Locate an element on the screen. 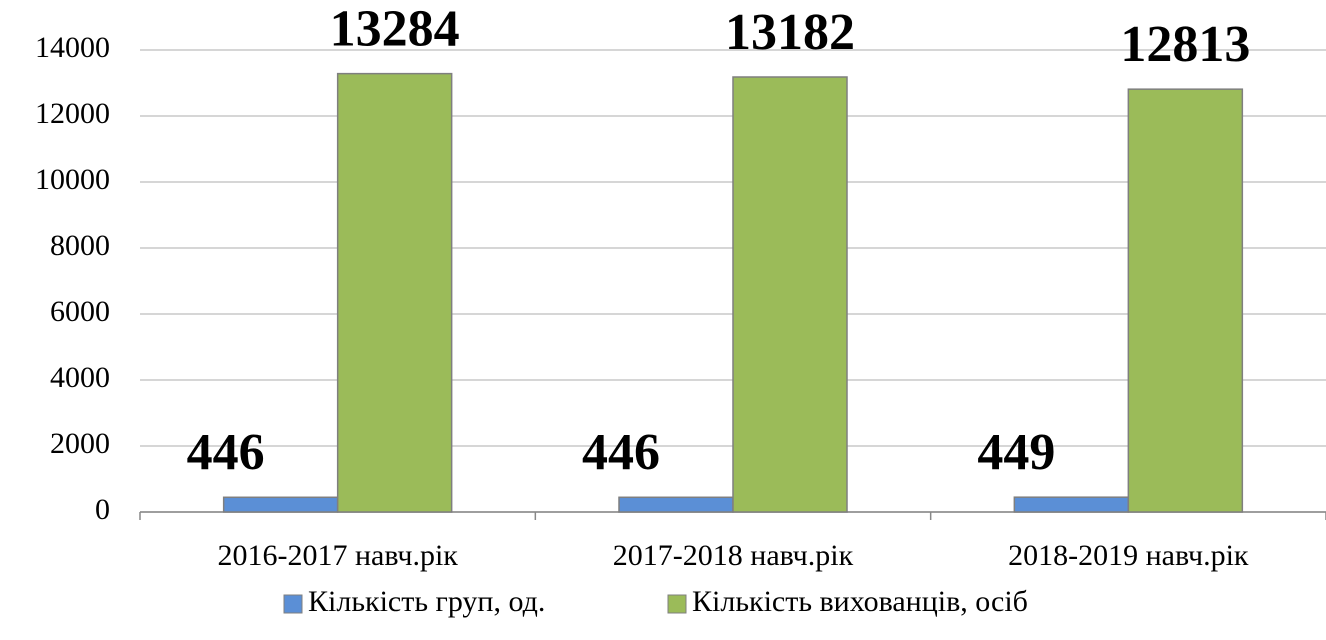 The width and height of the screenshot is (1326, 640). x-tick-label: 2018-2019 навч.рік is located at coordinates (1128, 555).